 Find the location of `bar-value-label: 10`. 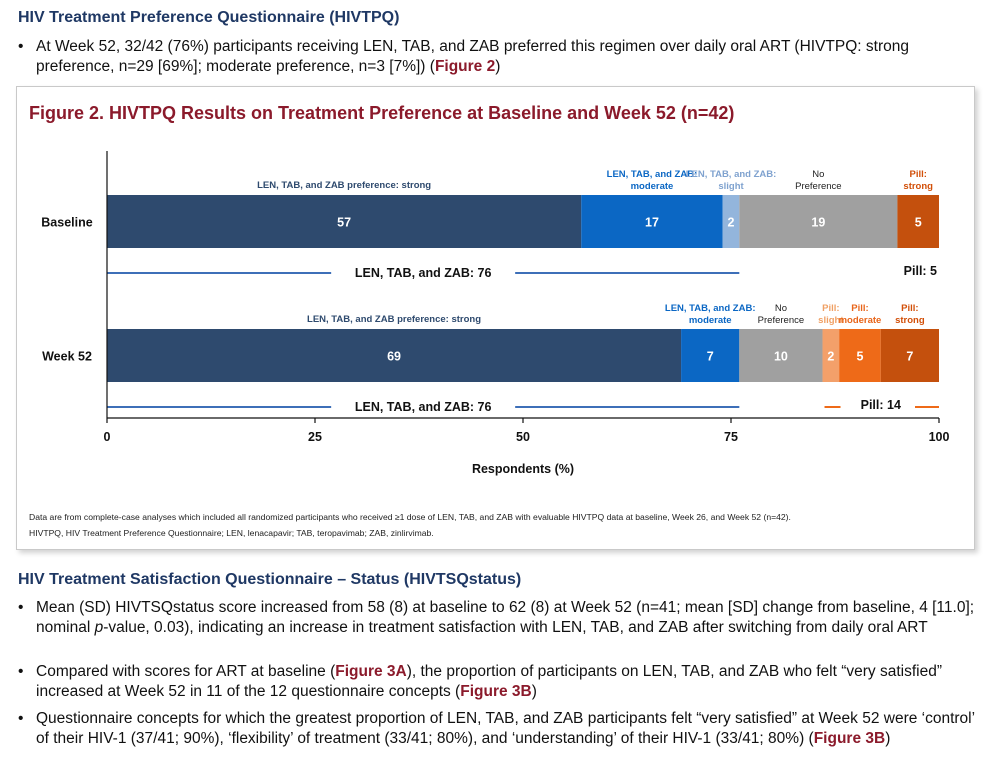

bar-value-label: 10 is located at coordinates (781, 357).